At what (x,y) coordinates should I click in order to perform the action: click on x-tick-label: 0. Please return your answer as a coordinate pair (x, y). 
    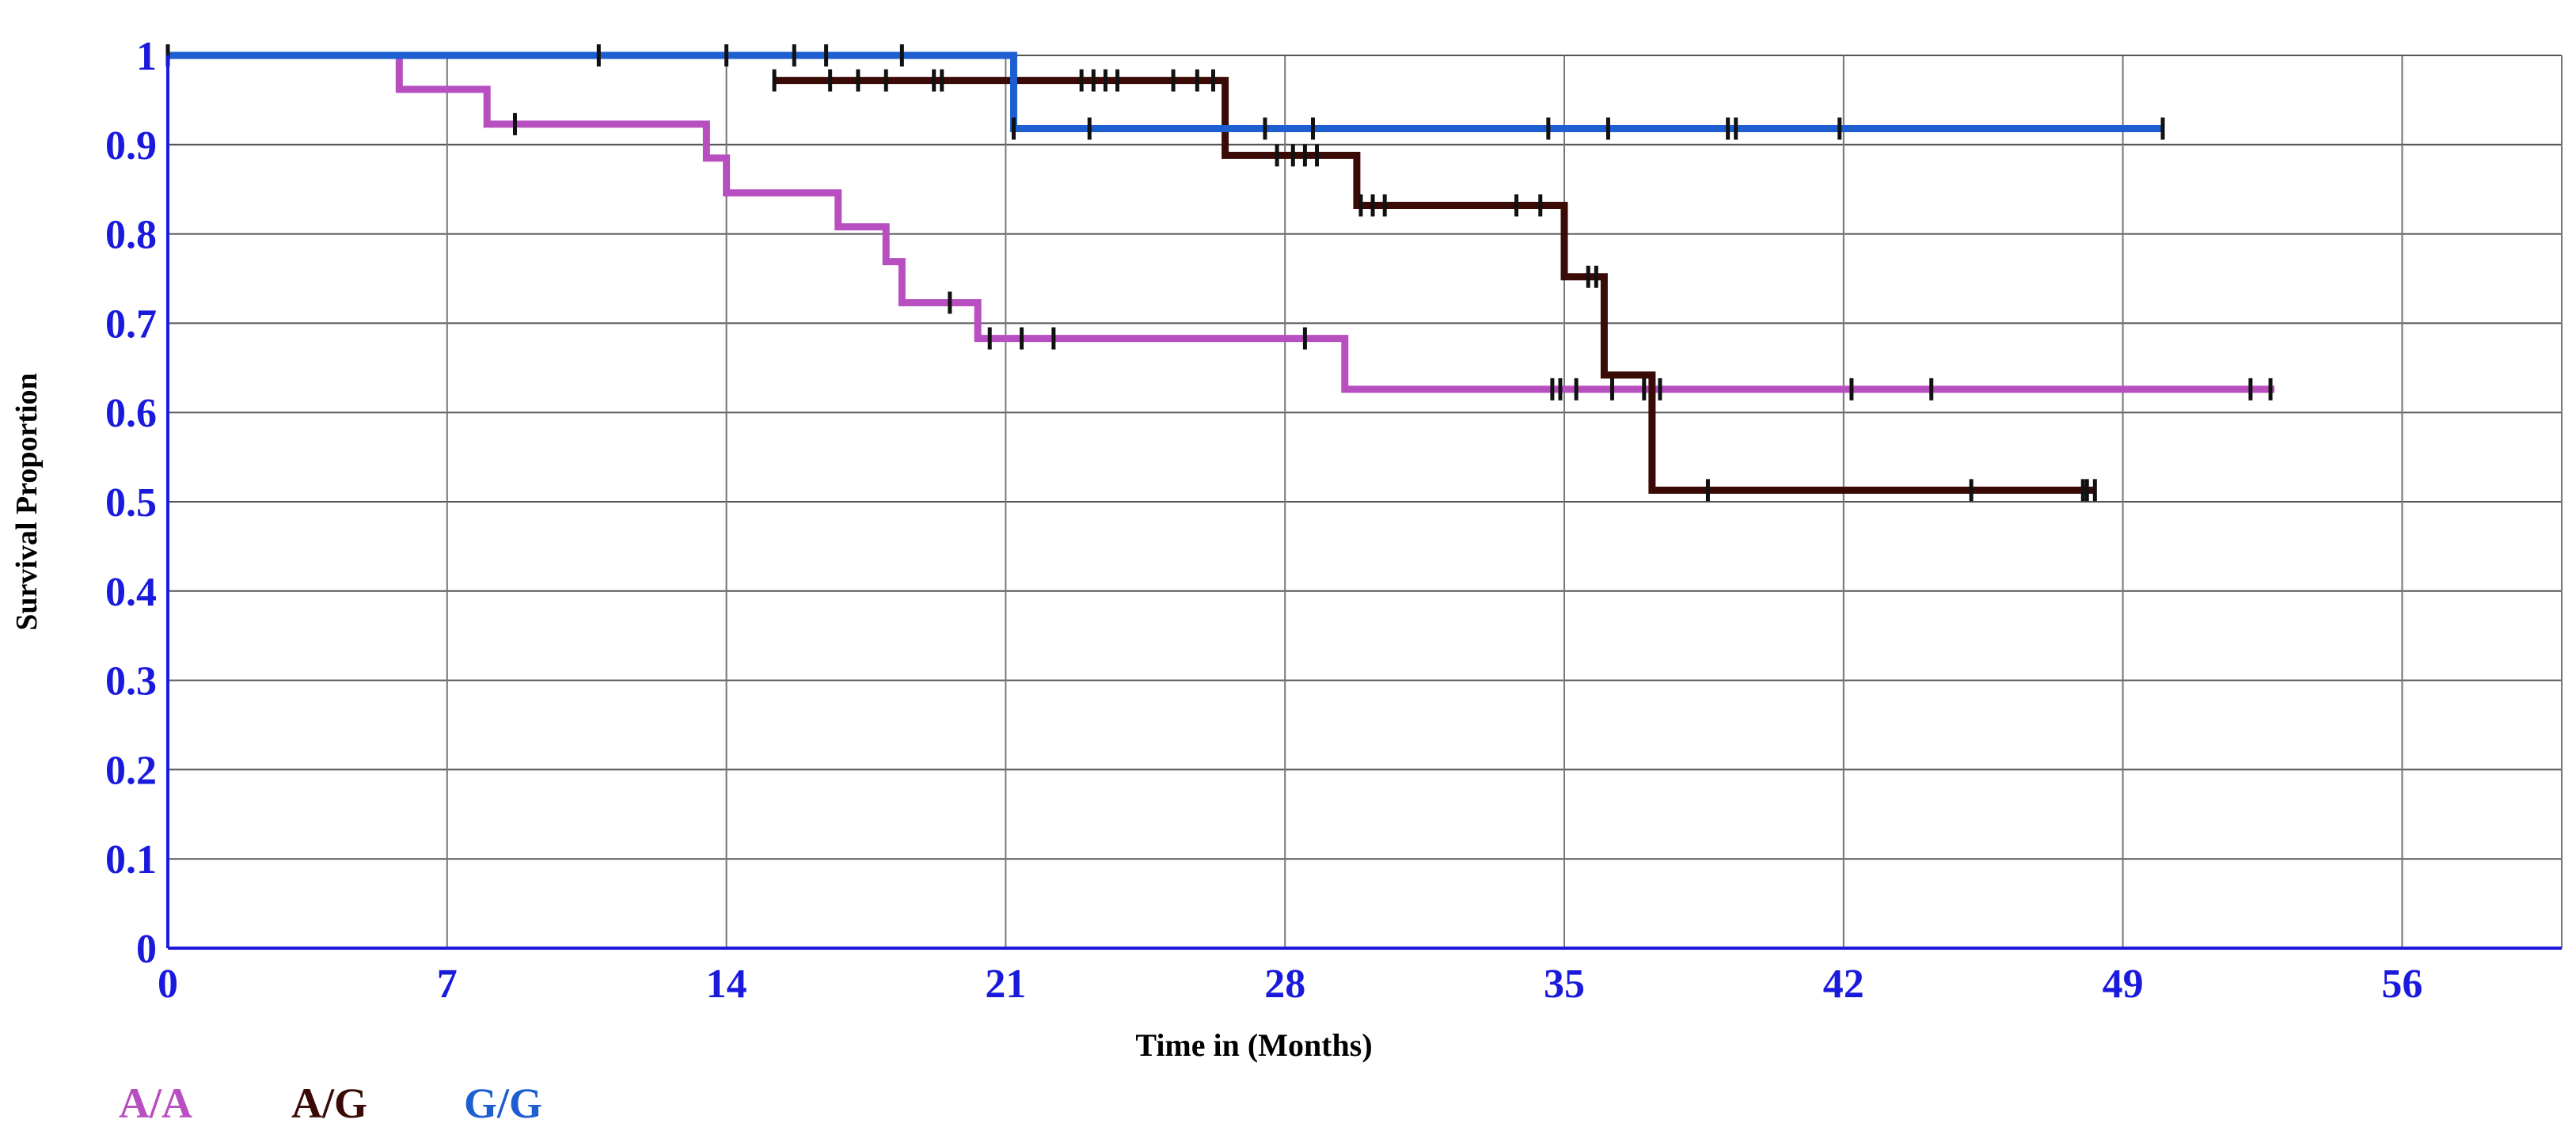
    Looking at the image, I should click on (168, 984).